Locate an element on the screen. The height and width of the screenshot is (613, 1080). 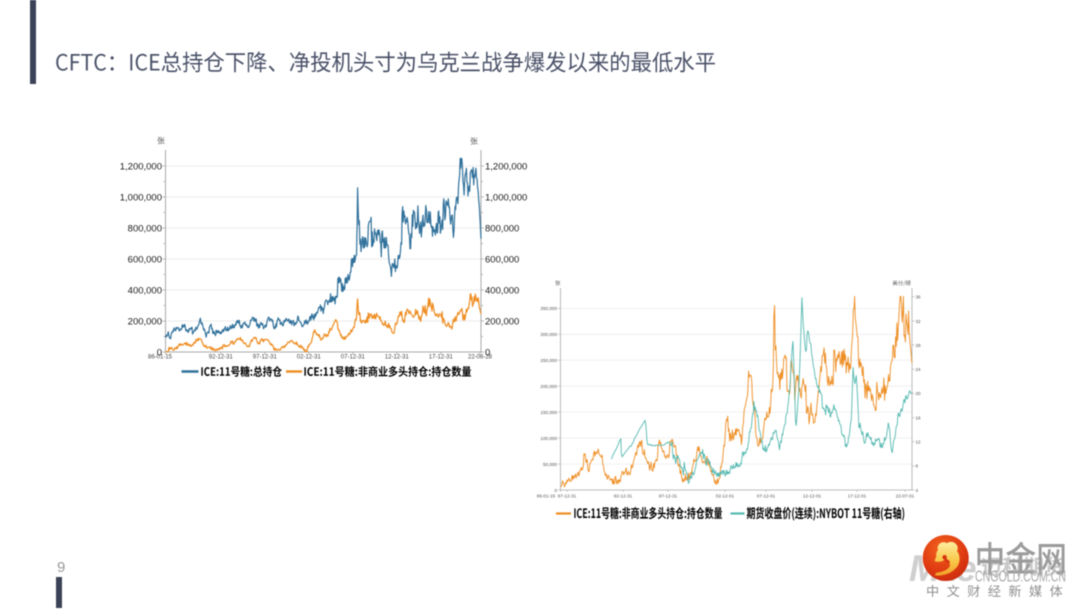
svg-text: 02-12-31 is located at coordinates (309, 358).